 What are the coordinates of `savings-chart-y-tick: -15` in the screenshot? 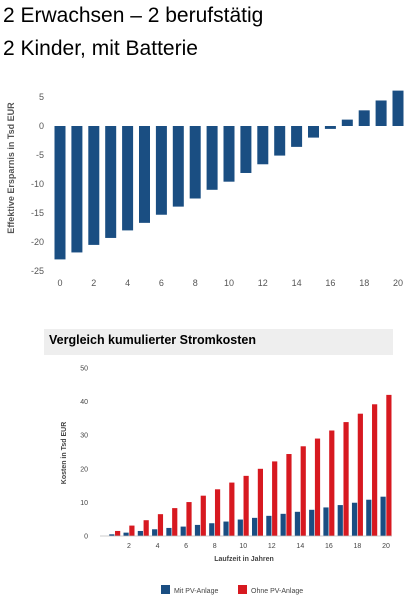 It's located at (37, 213).